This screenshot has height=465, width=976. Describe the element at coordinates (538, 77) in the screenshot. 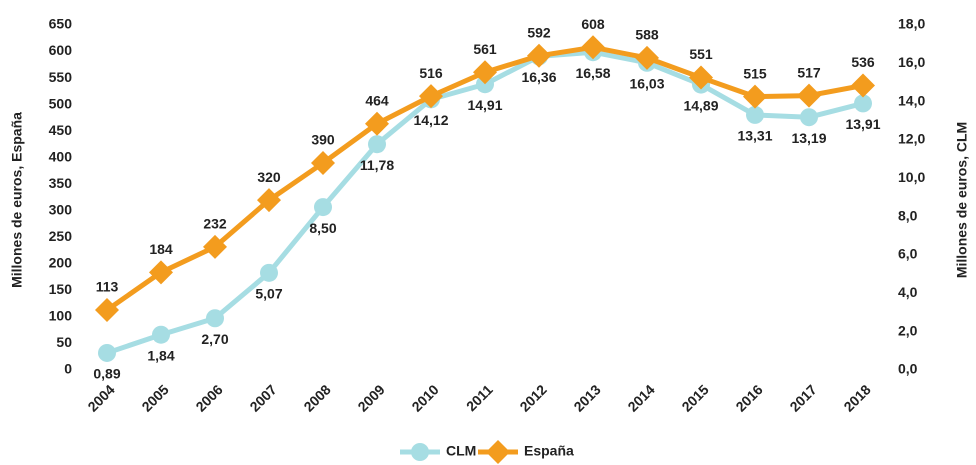

I see `data-label: 16,36` at that location.